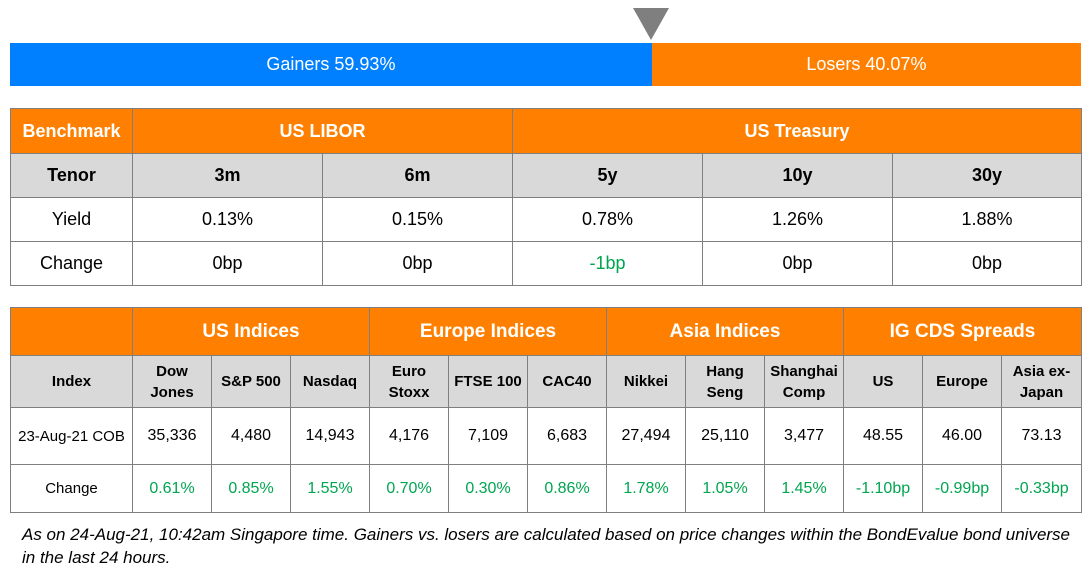 This screenshot has height=575, width=1089. What do you see at coordinates (725, 436) in the screenshot?
I see `index-value-cell: 25,110` at bounding box center [725, 436].